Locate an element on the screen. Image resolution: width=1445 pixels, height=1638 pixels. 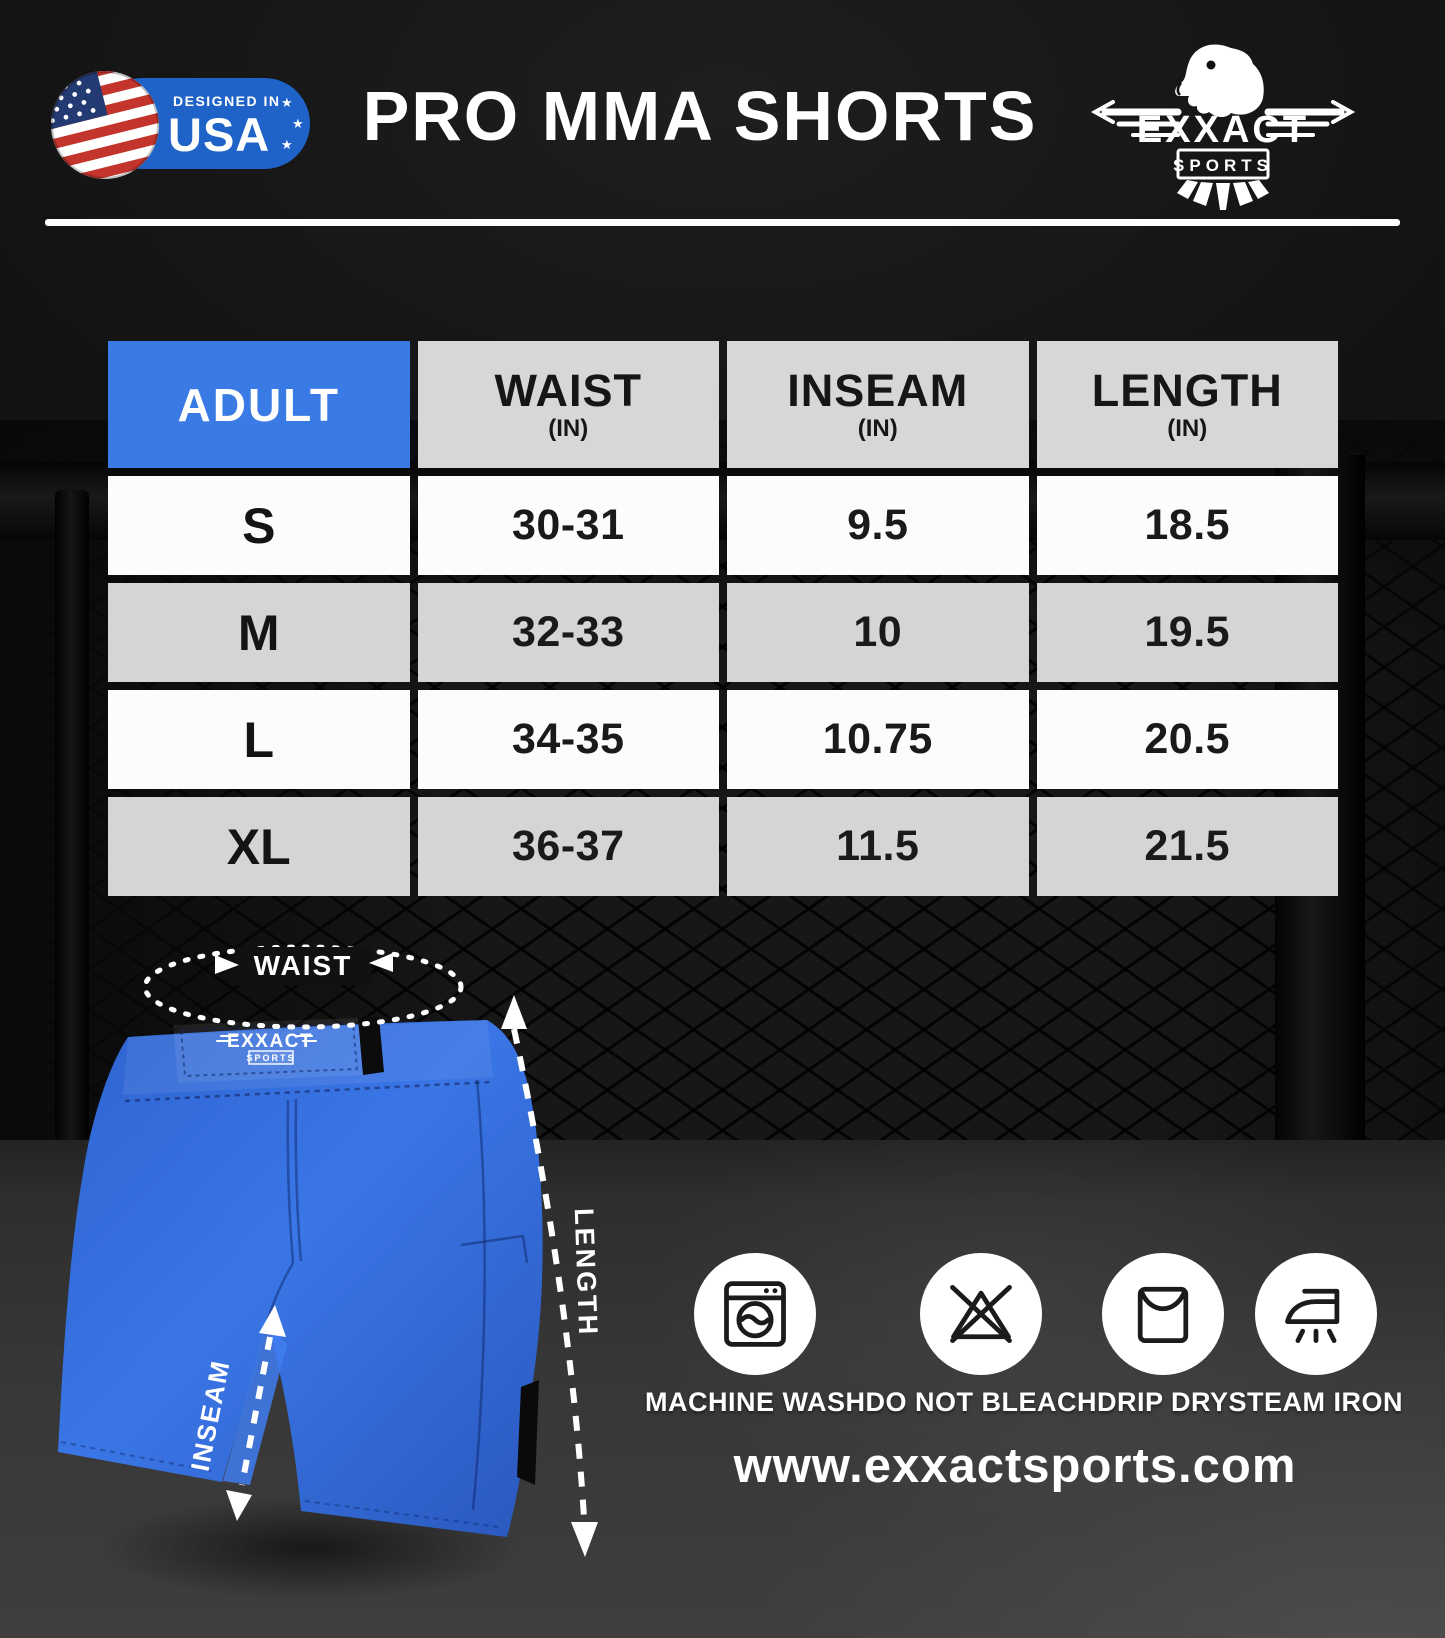
column-header-inseam: INSEAM (IN) is located at coordinates (878, 404).